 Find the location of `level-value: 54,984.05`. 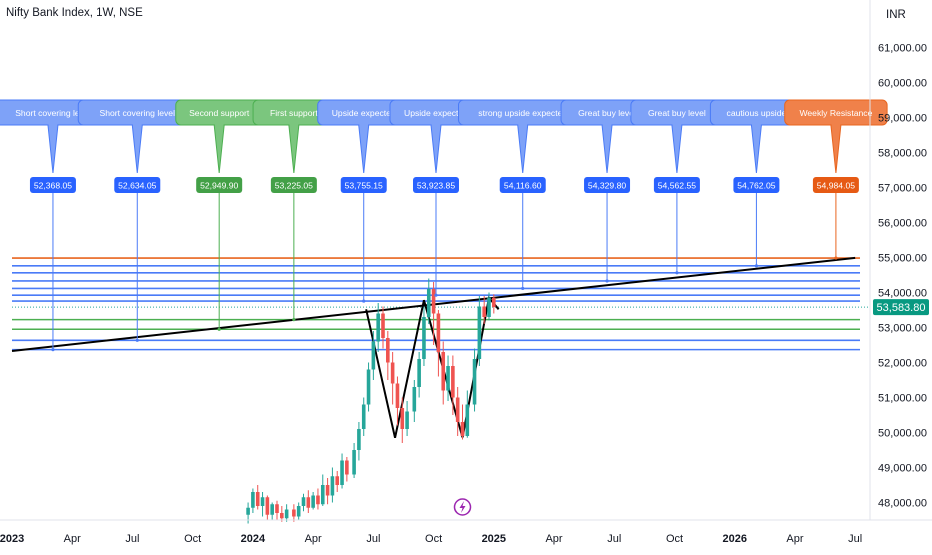

level-value: 54,984.05 is located at coordinates (836, 186).